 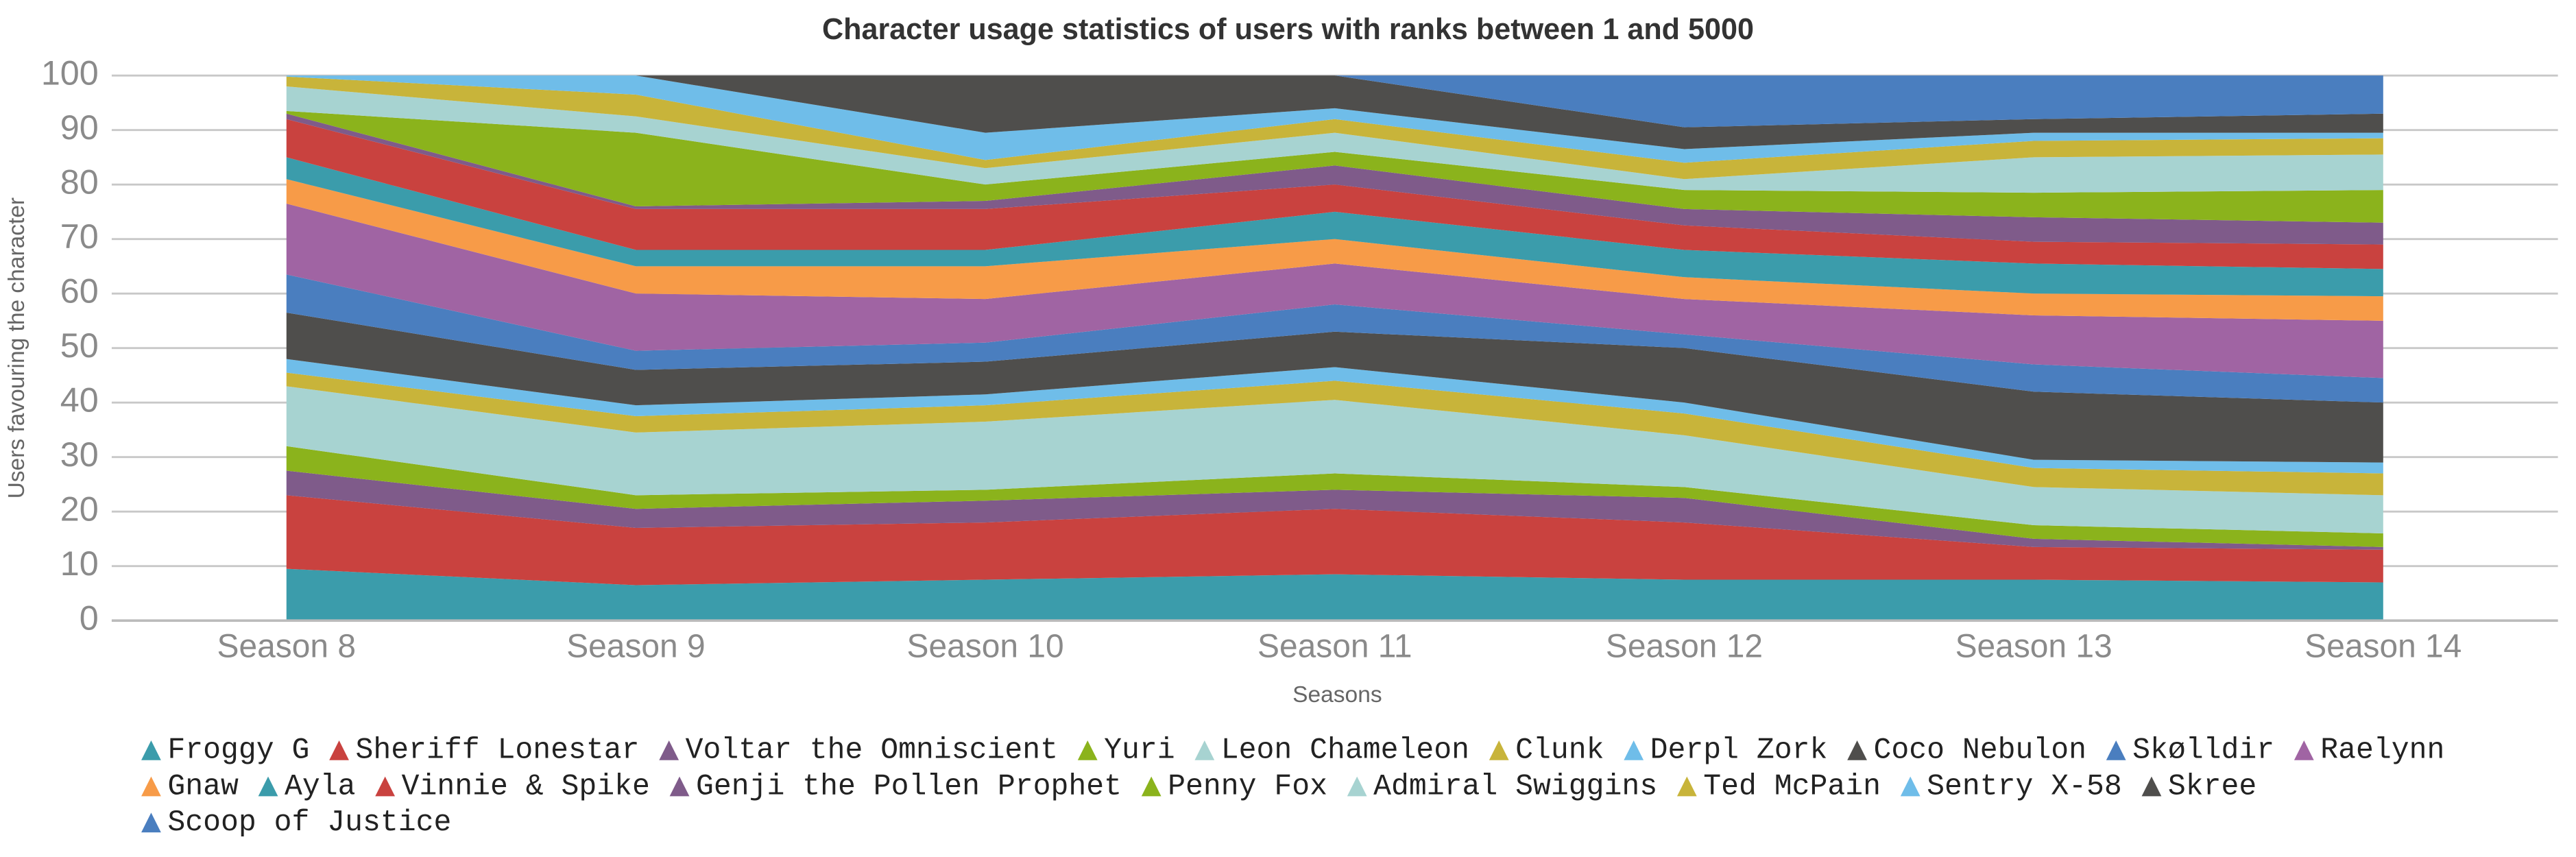 I want to click on legend-label: Gnaw, so click(x=203, y=786).